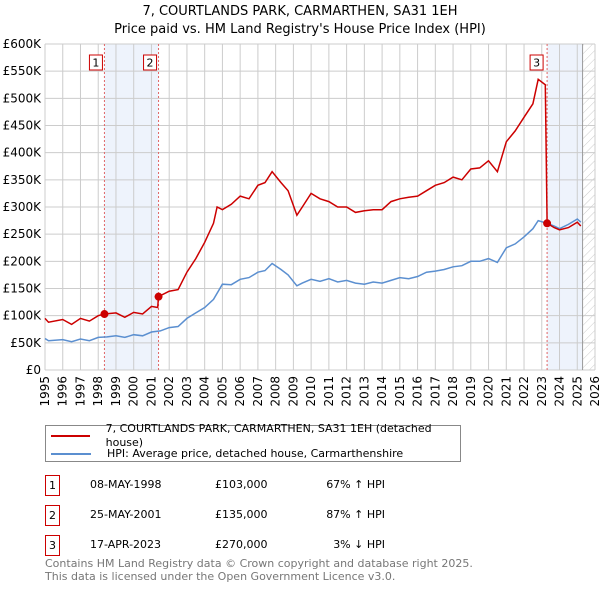 Image resolution: width=600 pixels, height=590 pixels. I want to click on sale-hpi-diff: 87% ↑ HPI, so click(355, 514).